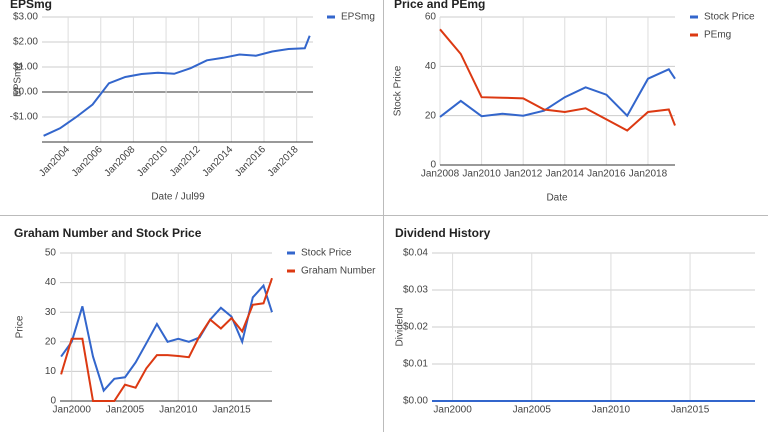 The width and height of the screenshot is (768, 432). What do you see at coordinates (415, 327) in the screenshot?
I see `y-tick-label: $0.02` at bounding box center [415, 327].